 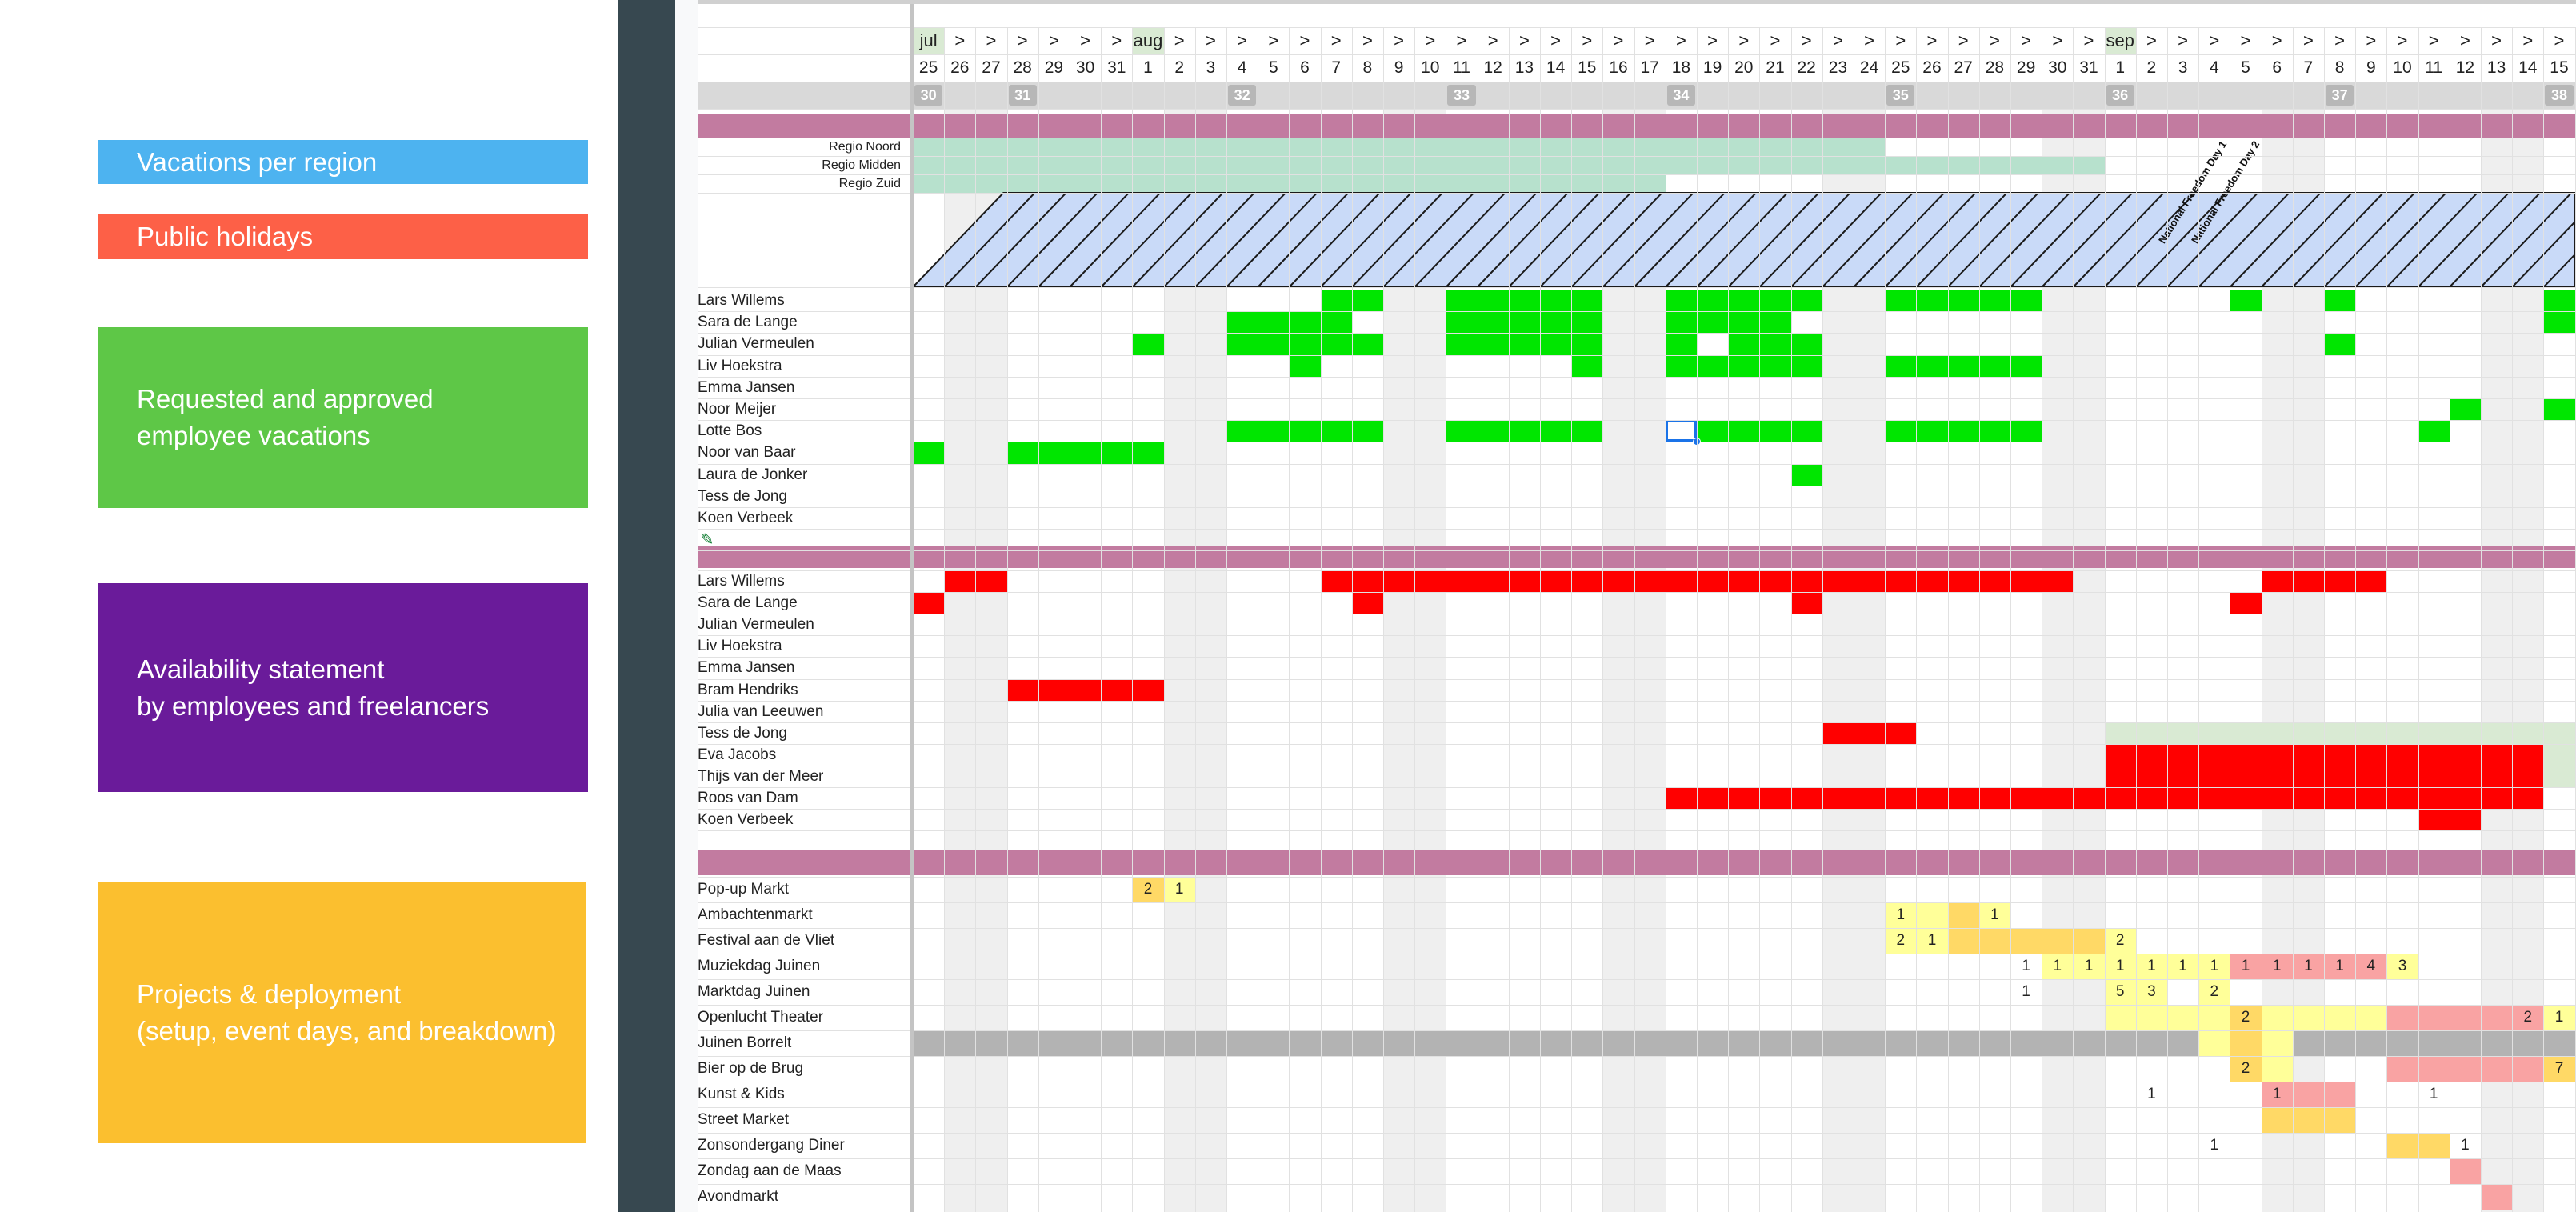 What do you see at coordinates (2402, 966) in the screenshot?
I see `project-cell: 3` at bounding box center [2402, 966].